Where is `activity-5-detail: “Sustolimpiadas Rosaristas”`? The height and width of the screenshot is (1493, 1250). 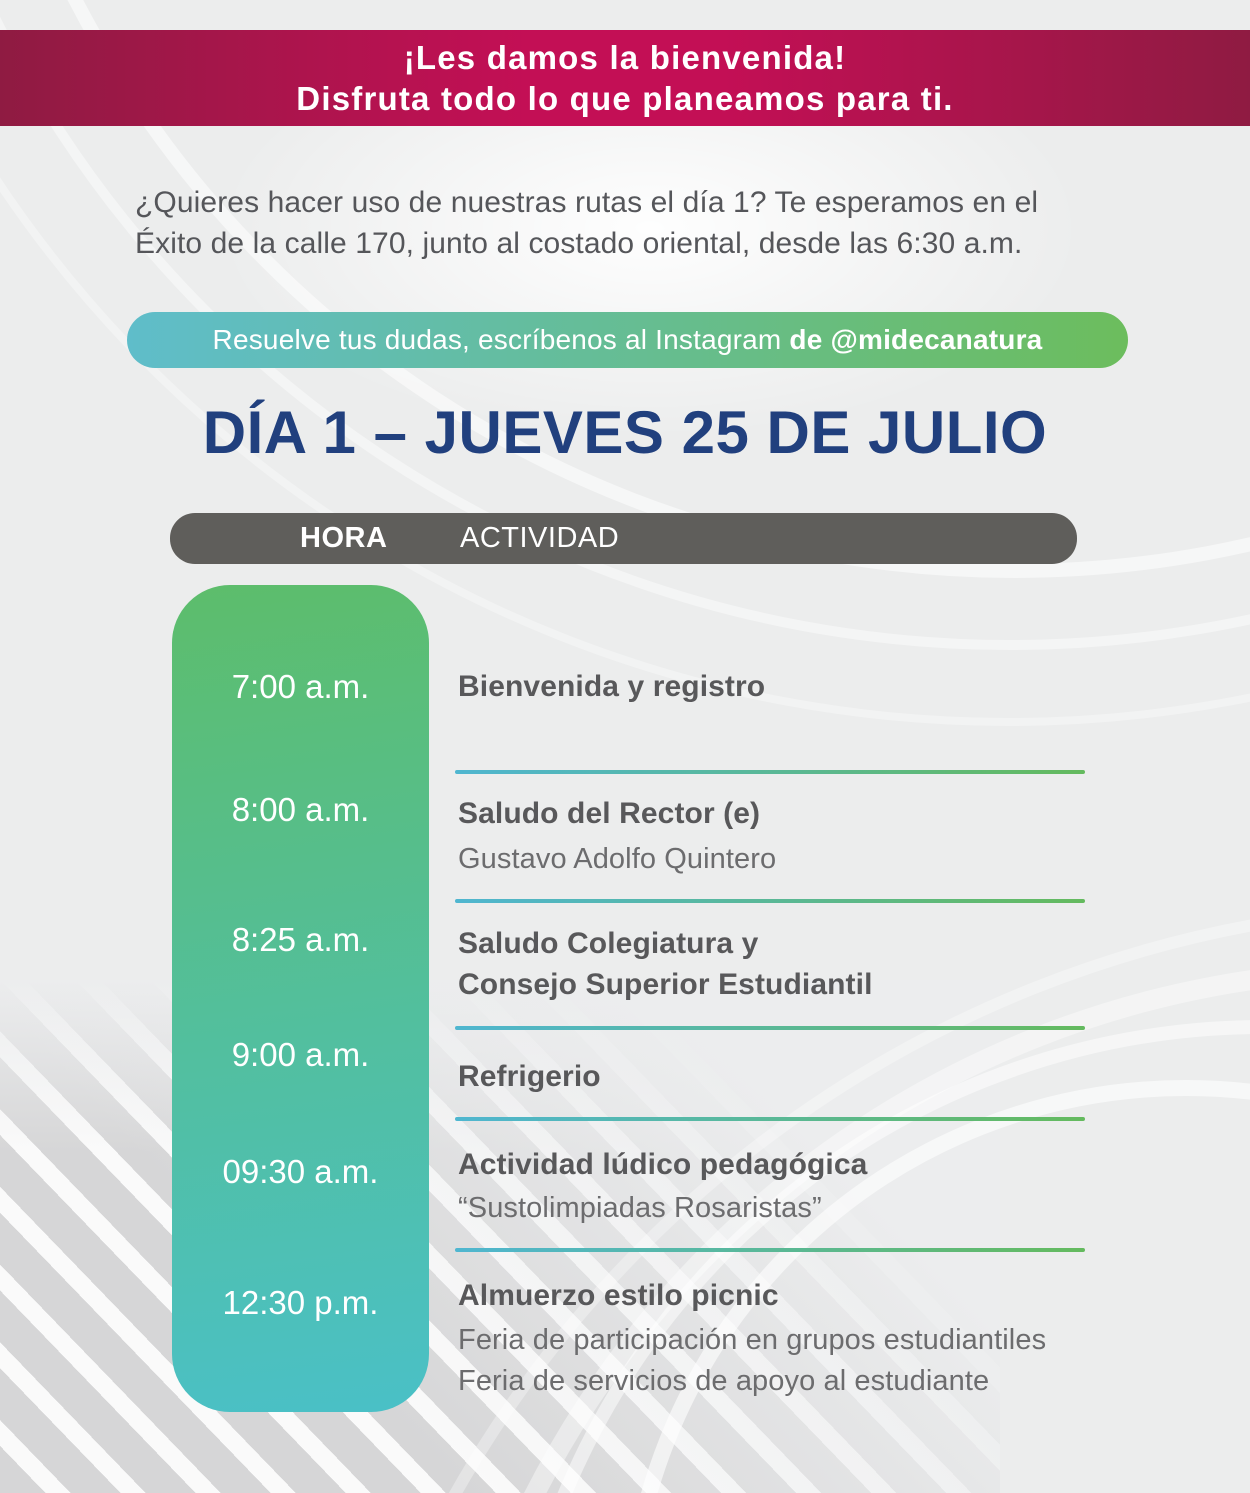 activity-5-detail: “Sustolimpiadas Rosaristas” is located at coordinates (640, 1208).